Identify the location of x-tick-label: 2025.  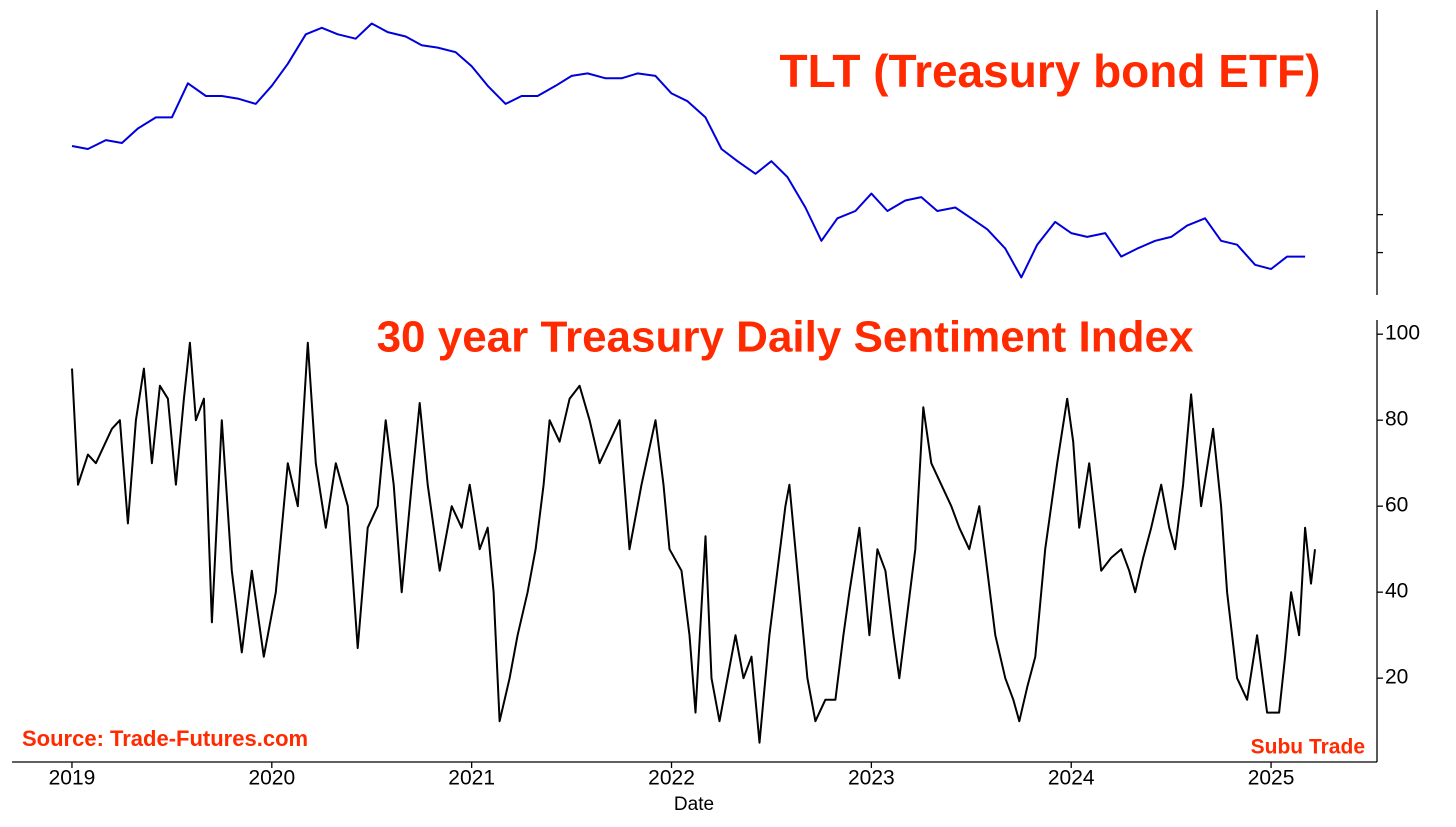
(1271, 778).